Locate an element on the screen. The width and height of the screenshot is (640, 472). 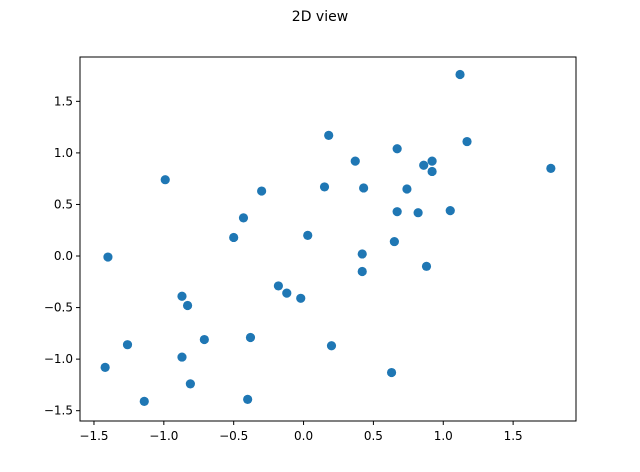
y-tick-label: 0.0 is located at coordinates (63, 256).